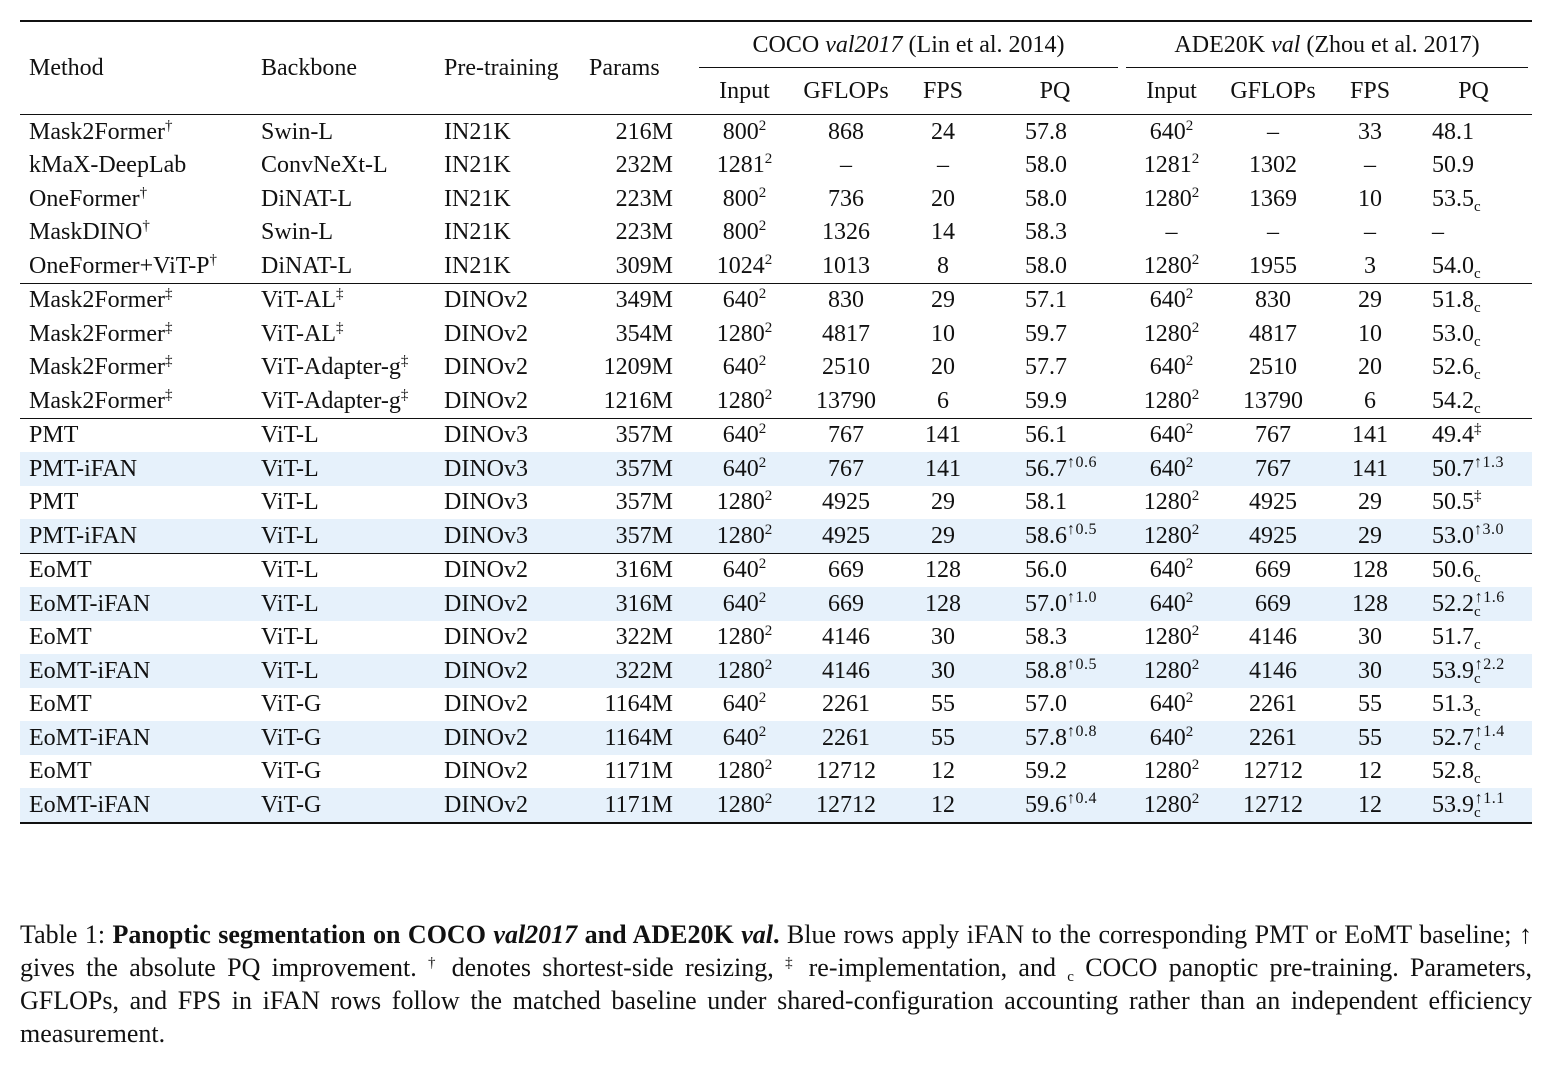 The width and height of the screenshot is (1557, 1067). Describe the element at coordinates (932, 967) in the screenshot. I see `caption-text-3: re-implementation, and` at that location.